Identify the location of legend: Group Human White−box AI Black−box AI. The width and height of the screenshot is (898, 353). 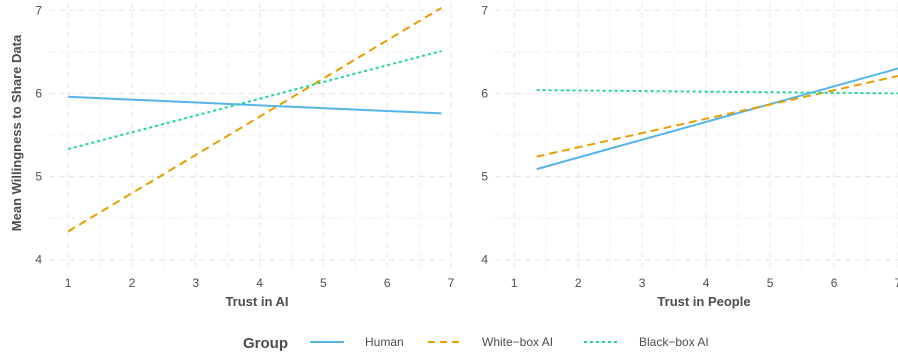
(476, 343).